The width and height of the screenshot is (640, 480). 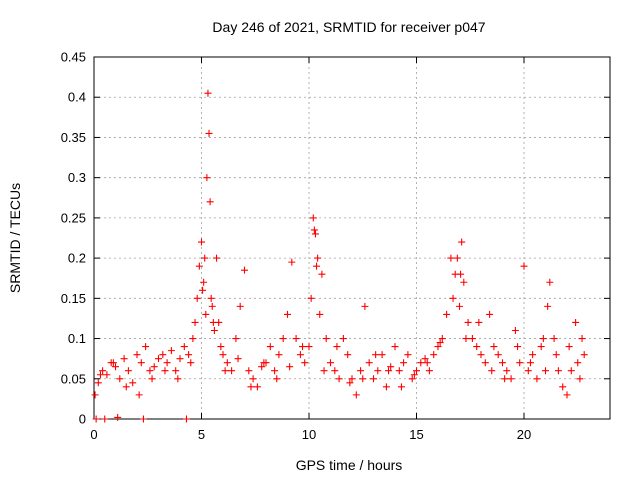 What do you see at coordinates (82, 419) in the screenshot?
I see `y-tick-label: 0` at bounding box center [82, 419].